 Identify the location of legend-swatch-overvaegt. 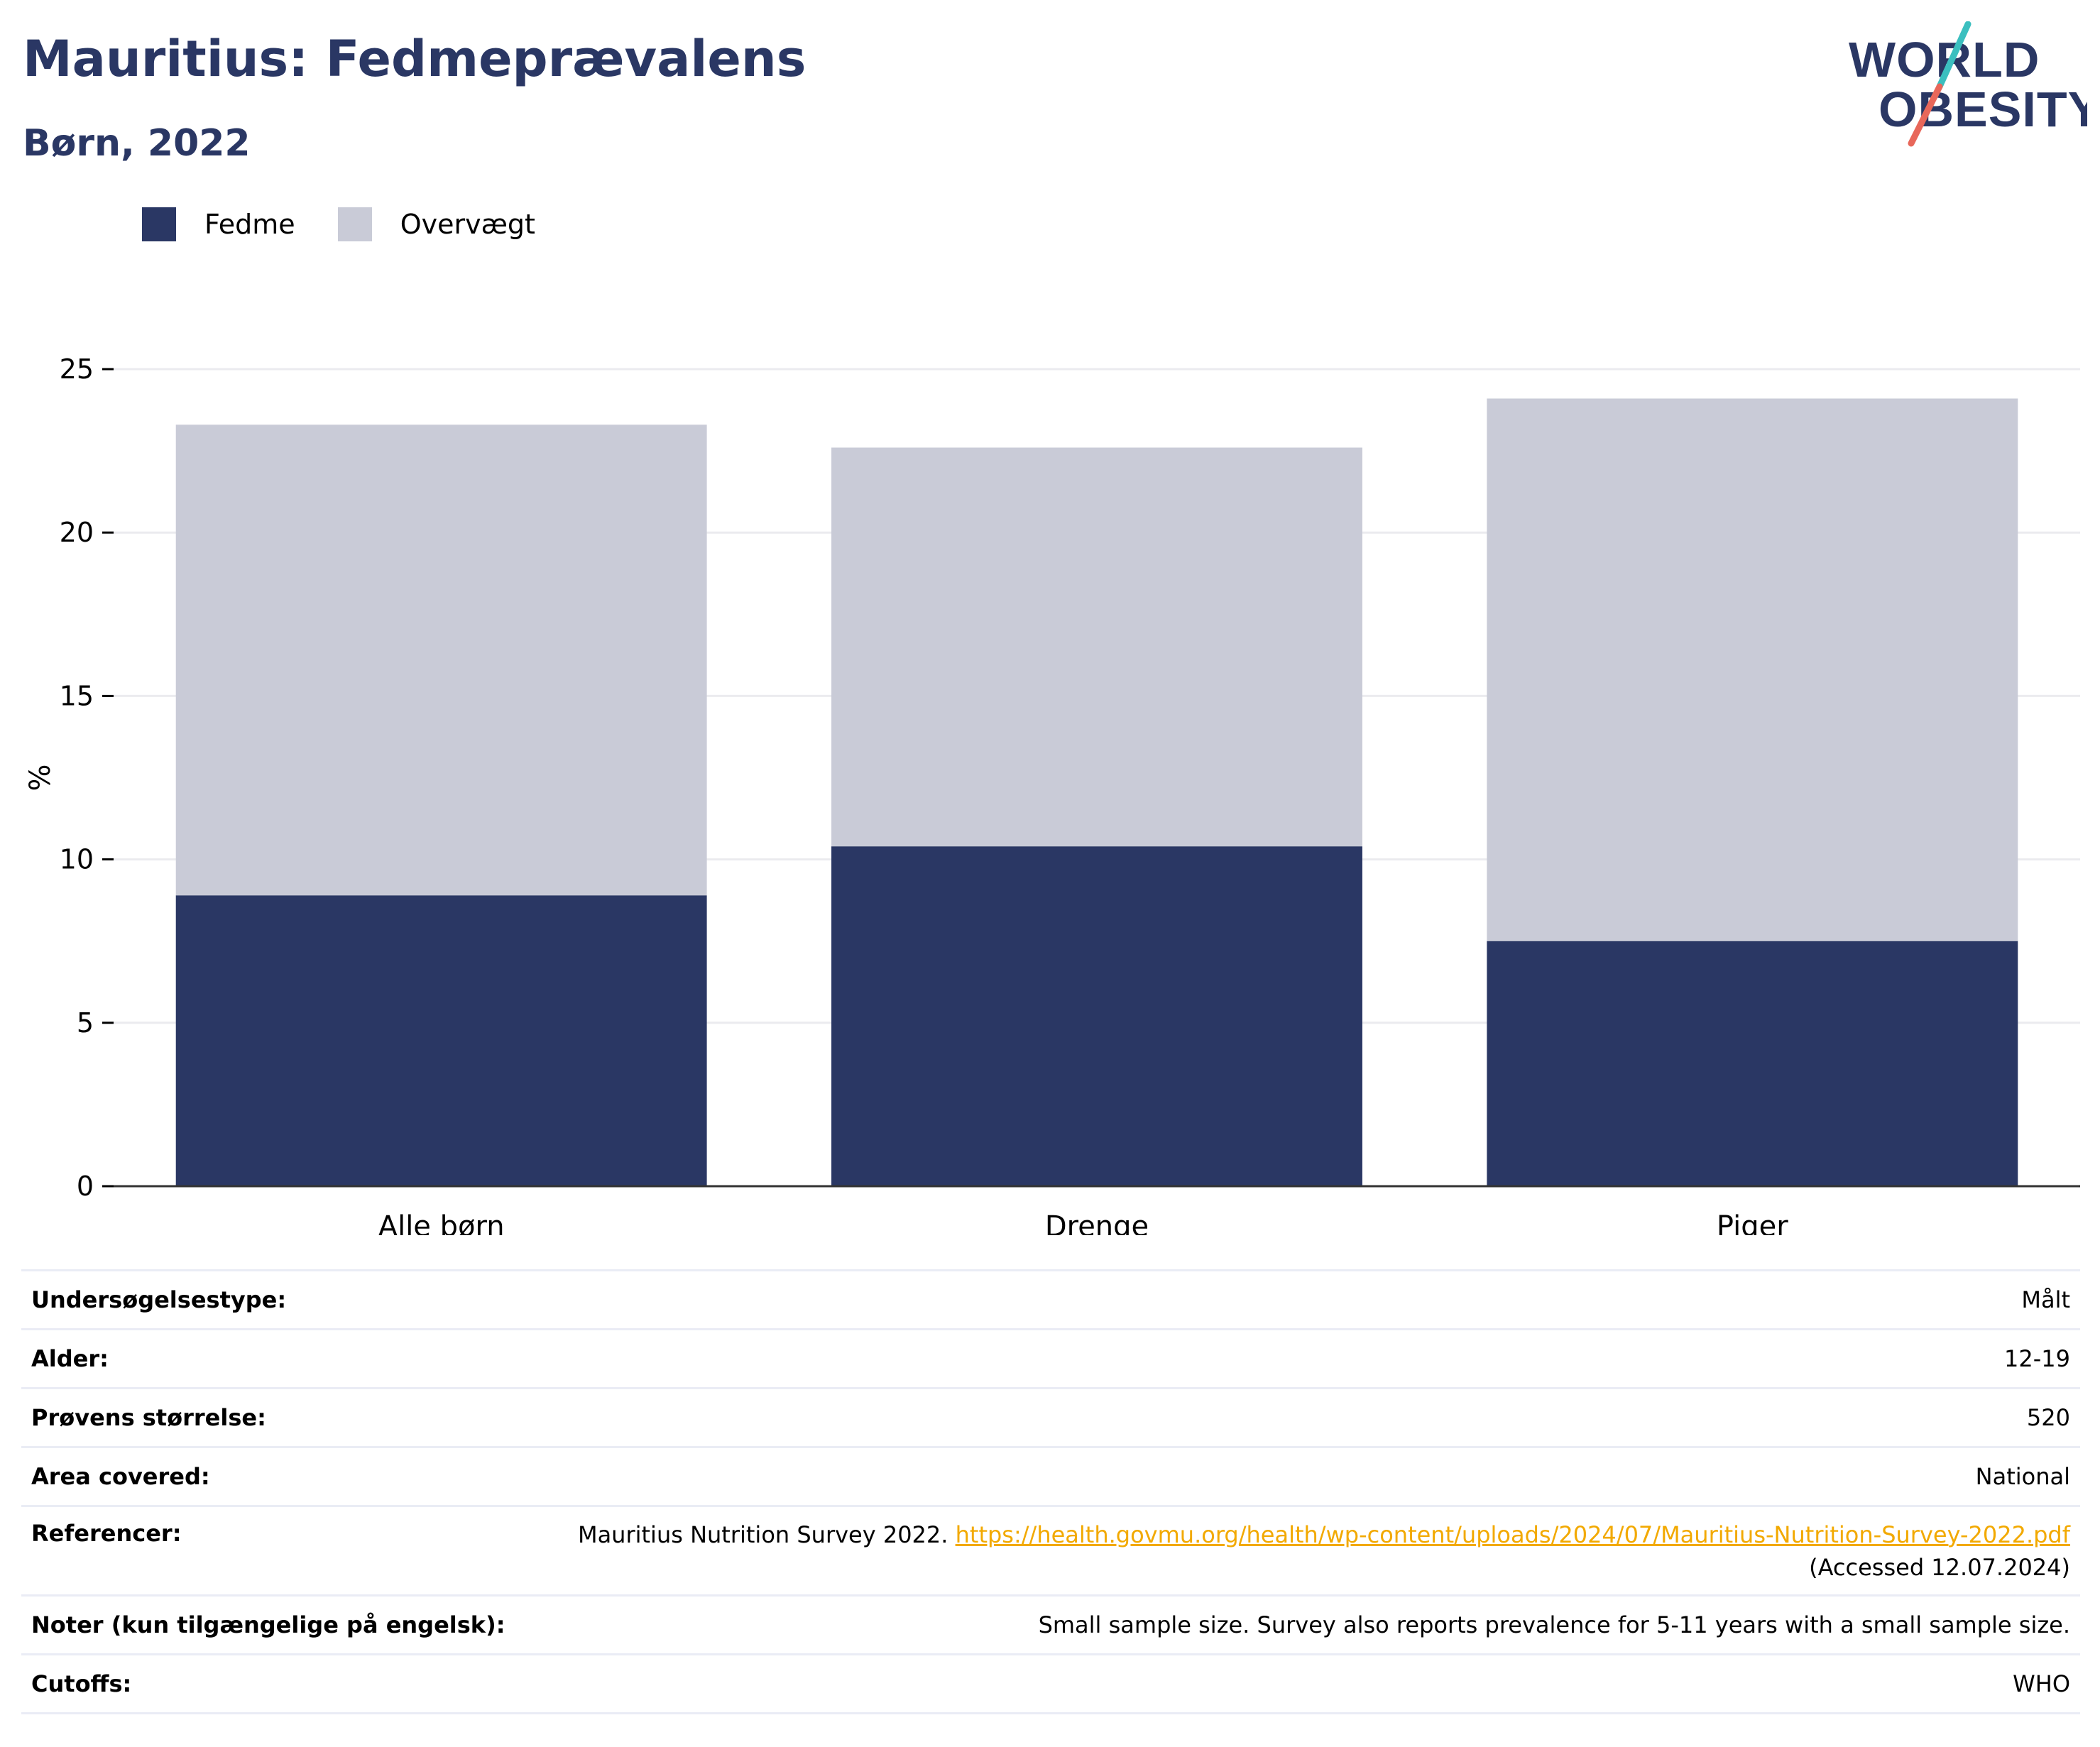
(354, 224).